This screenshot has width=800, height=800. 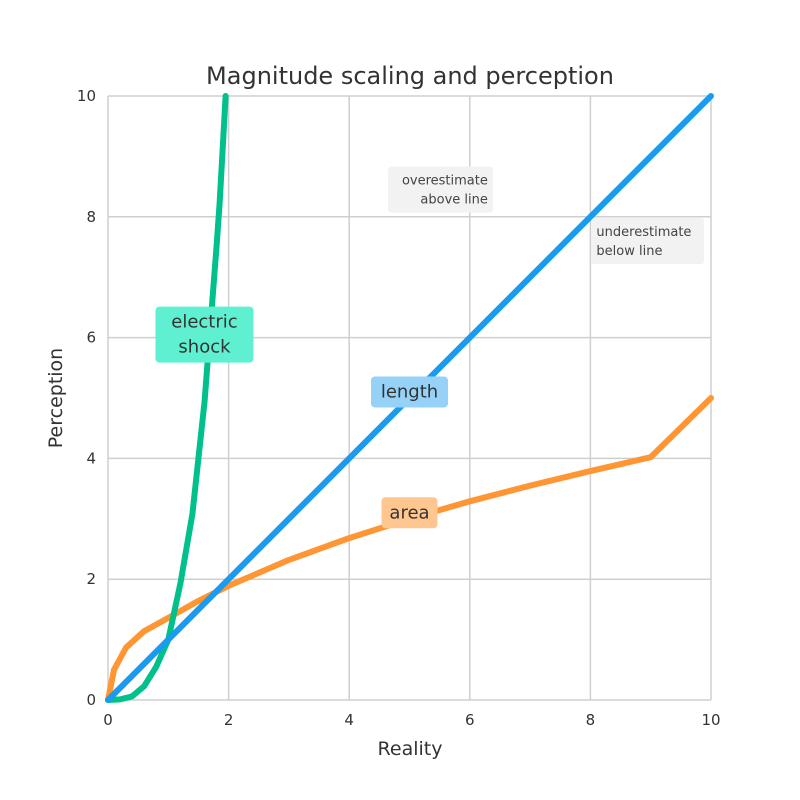 I want to click on series-label-text: area, so click(x=409, y=512).